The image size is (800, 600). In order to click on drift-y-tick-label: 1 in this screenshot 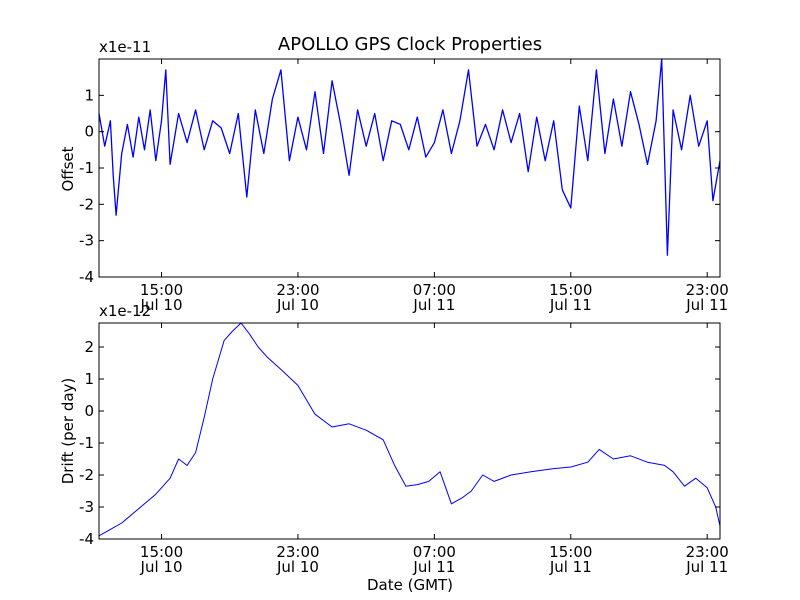, I will do `click(89, 379)`.